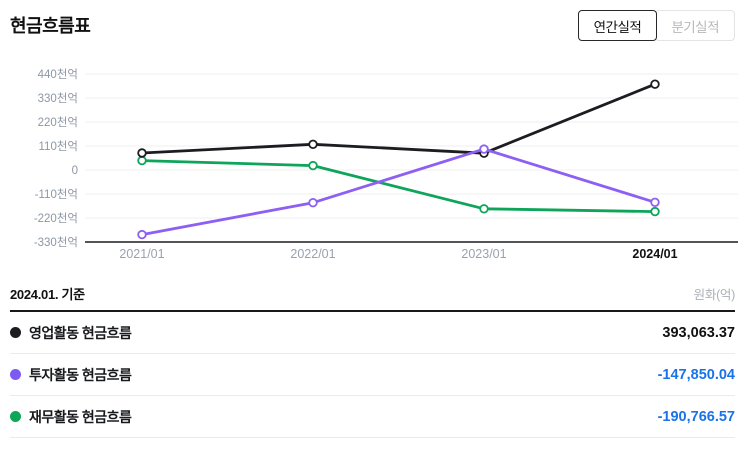  I want to click on row-label: 재무활동 현금흐름, so click(80, 416).